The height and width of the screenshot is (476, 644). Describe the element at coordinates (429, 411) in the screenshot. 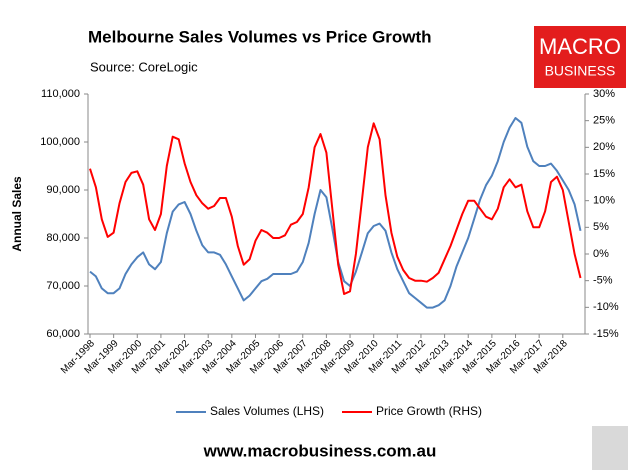

I see `legend-label: Price Growth (RHS)` at that location.